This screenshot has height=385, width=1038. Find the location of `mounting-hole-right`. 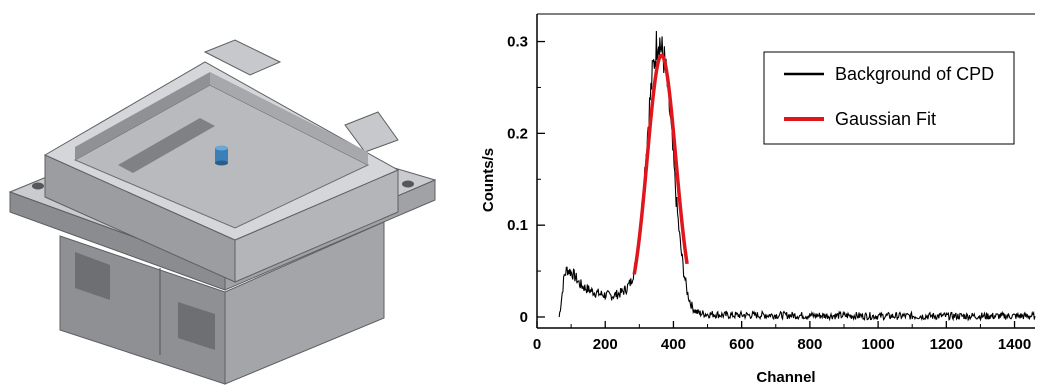

mounting-hole-right is located at coordinates (408, 184).